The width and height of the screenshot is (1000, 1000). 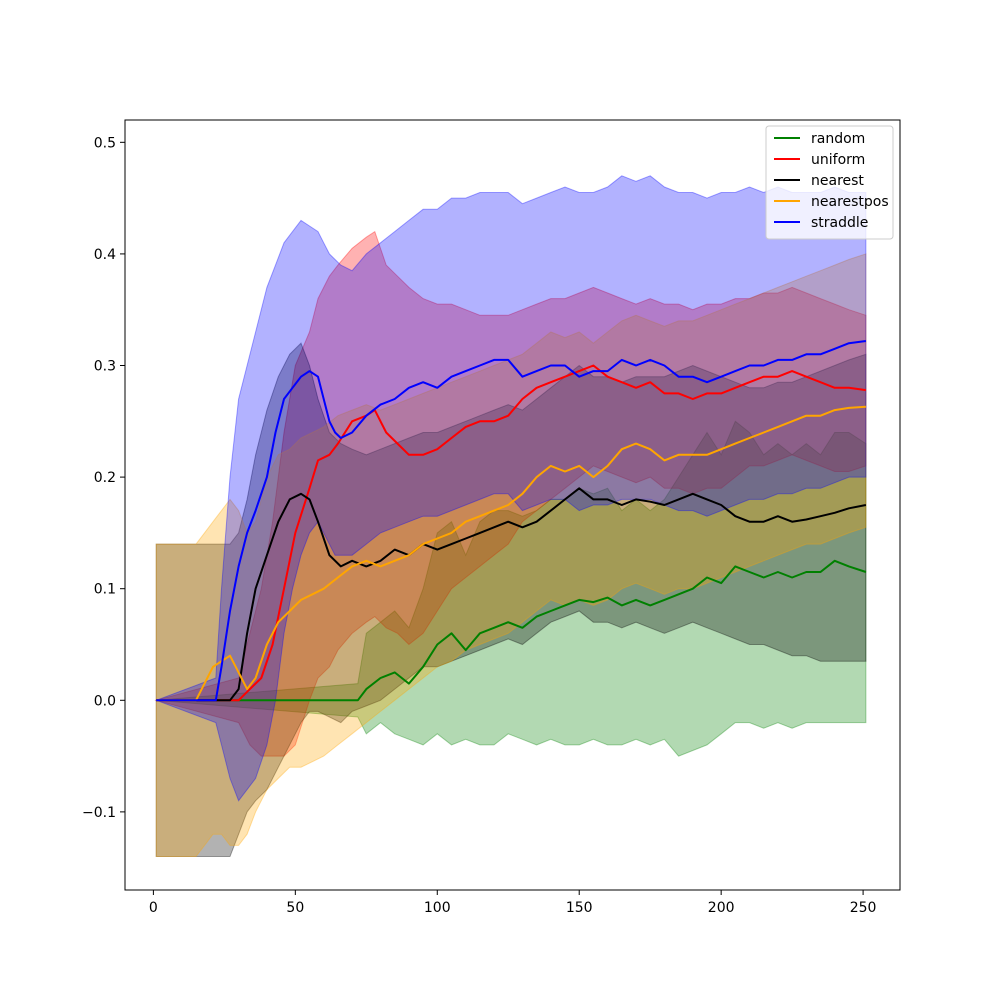 What do you see at coordinates (511, 630) in the screenshot?
I see `series-line-random` at bounding box center [511, 630].